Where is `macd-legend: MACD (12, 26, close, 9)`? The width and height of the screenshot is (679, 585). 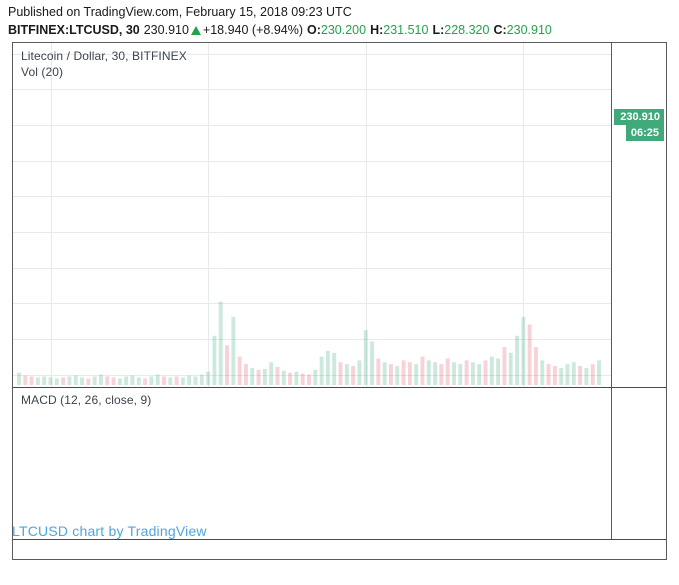
macd-legend: MACD (12, 26, close, 9) is located at coordinates (86, 400).